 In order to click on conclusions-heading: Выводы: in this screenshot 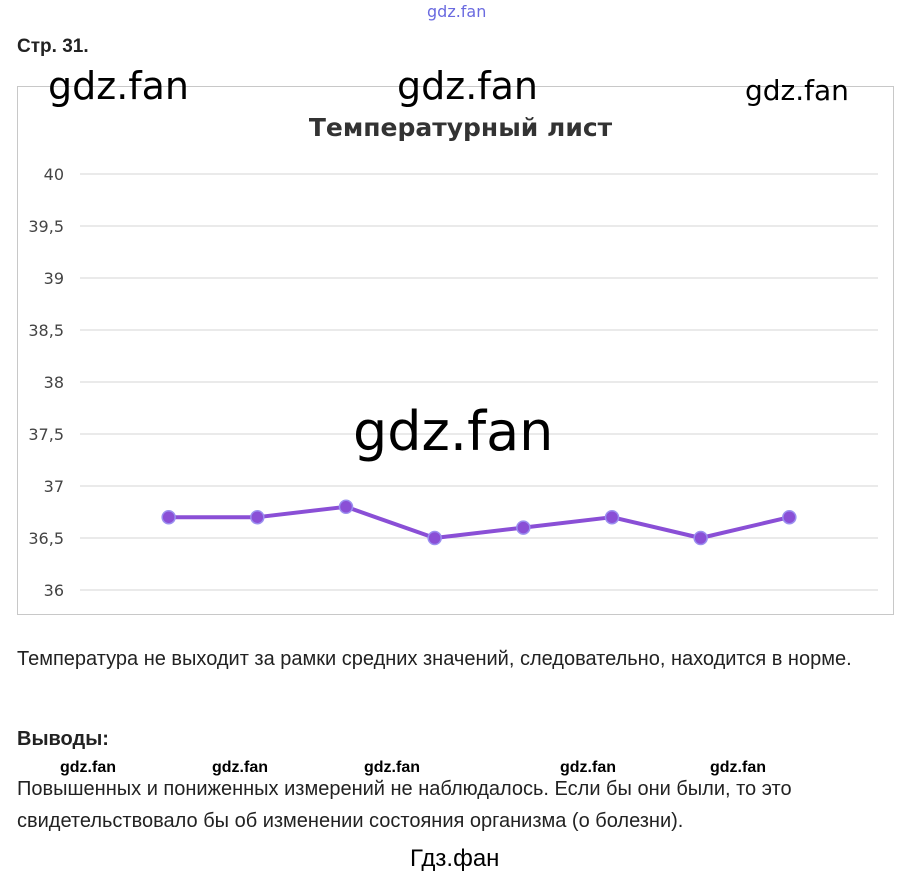, I will do `click(63, 739)`.